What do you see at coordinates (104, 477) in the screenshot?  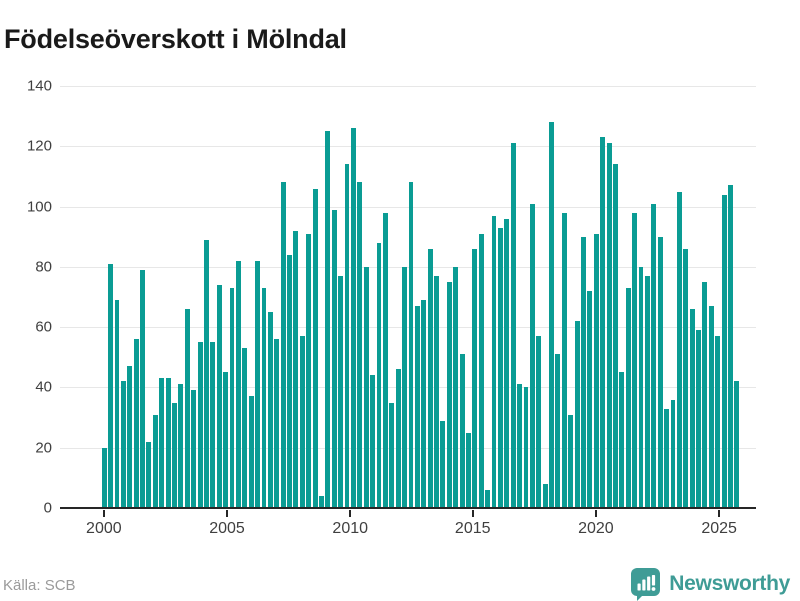 I see `bar-2000q1` at bounding box center [104, 477].